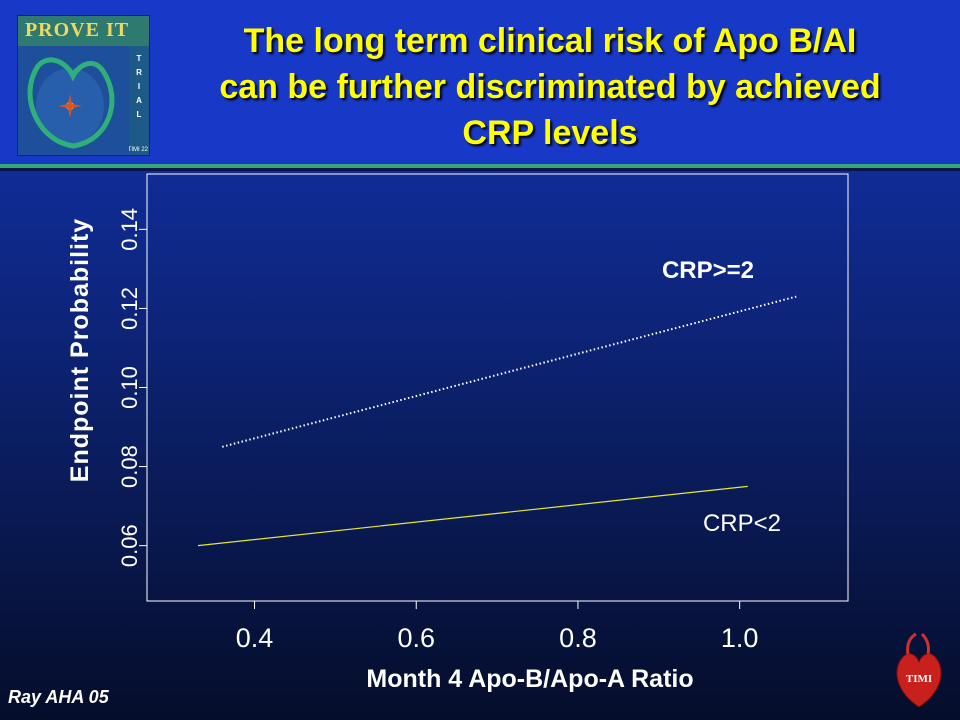 This screenshot has height=720, width=960. I want to click on y-axis: 0.06 0.08 0.10 0.12 0.14, so click(132, 387).